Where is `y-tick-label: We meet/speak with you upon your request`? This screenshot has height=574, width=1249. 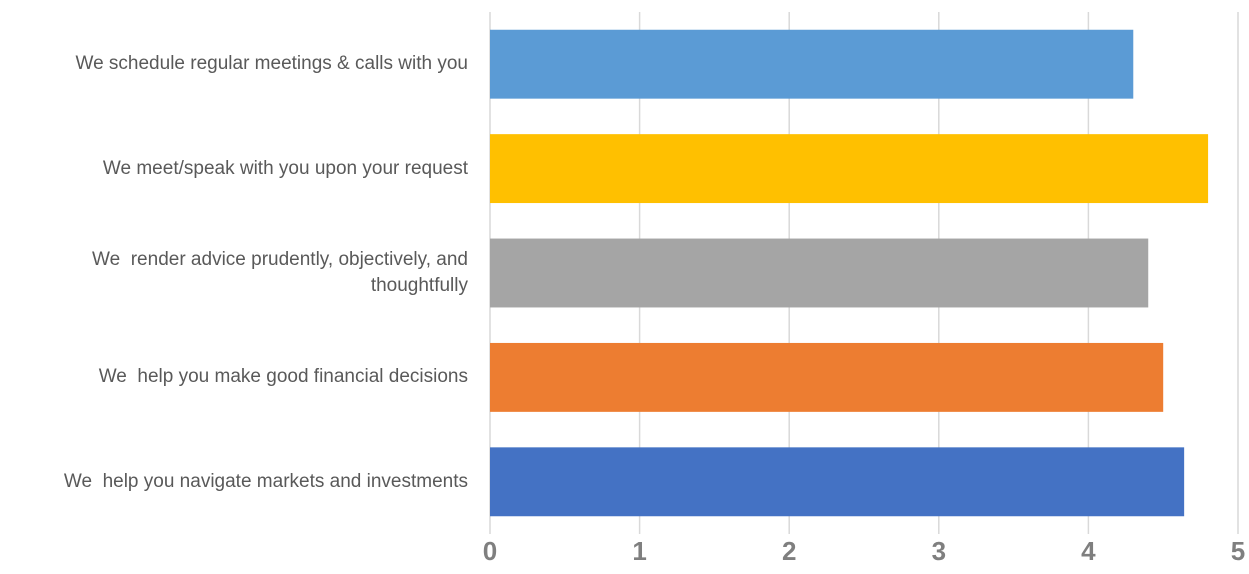
y-tick-label: We meet/speak with you upon your request is located at coordinates (285, 168).